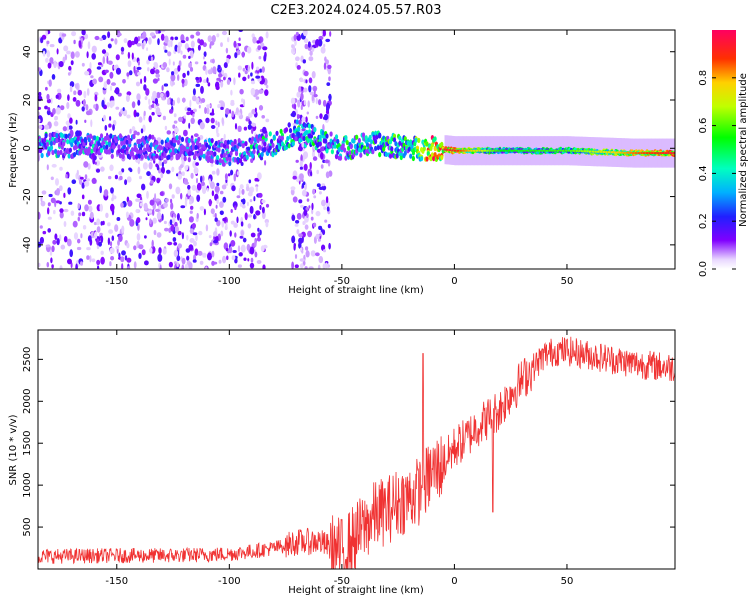  I want to click on x-tick-label: 0, so click(454, 281).